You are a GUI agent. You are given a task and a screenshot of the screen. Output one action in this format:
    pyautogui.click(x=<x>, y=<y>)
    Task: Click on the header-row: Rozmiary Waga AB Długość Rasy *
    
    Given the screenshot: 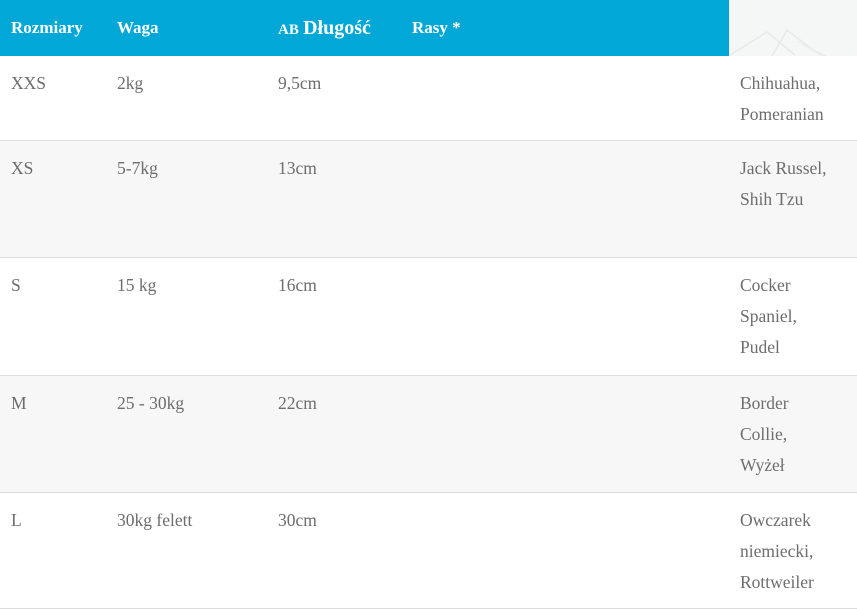 What is the action you would take?
    pyautogui.click(x=428, y=28)
    